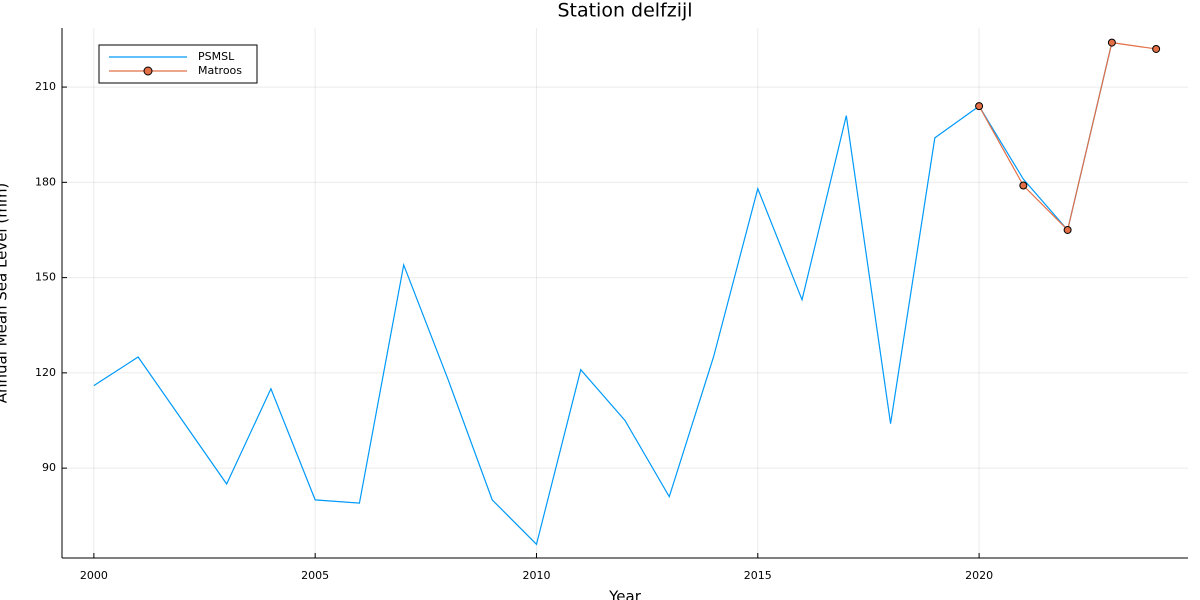  Describe the element at coordinates (178, 64) in the screenshot. I see `legend-box` at that location.